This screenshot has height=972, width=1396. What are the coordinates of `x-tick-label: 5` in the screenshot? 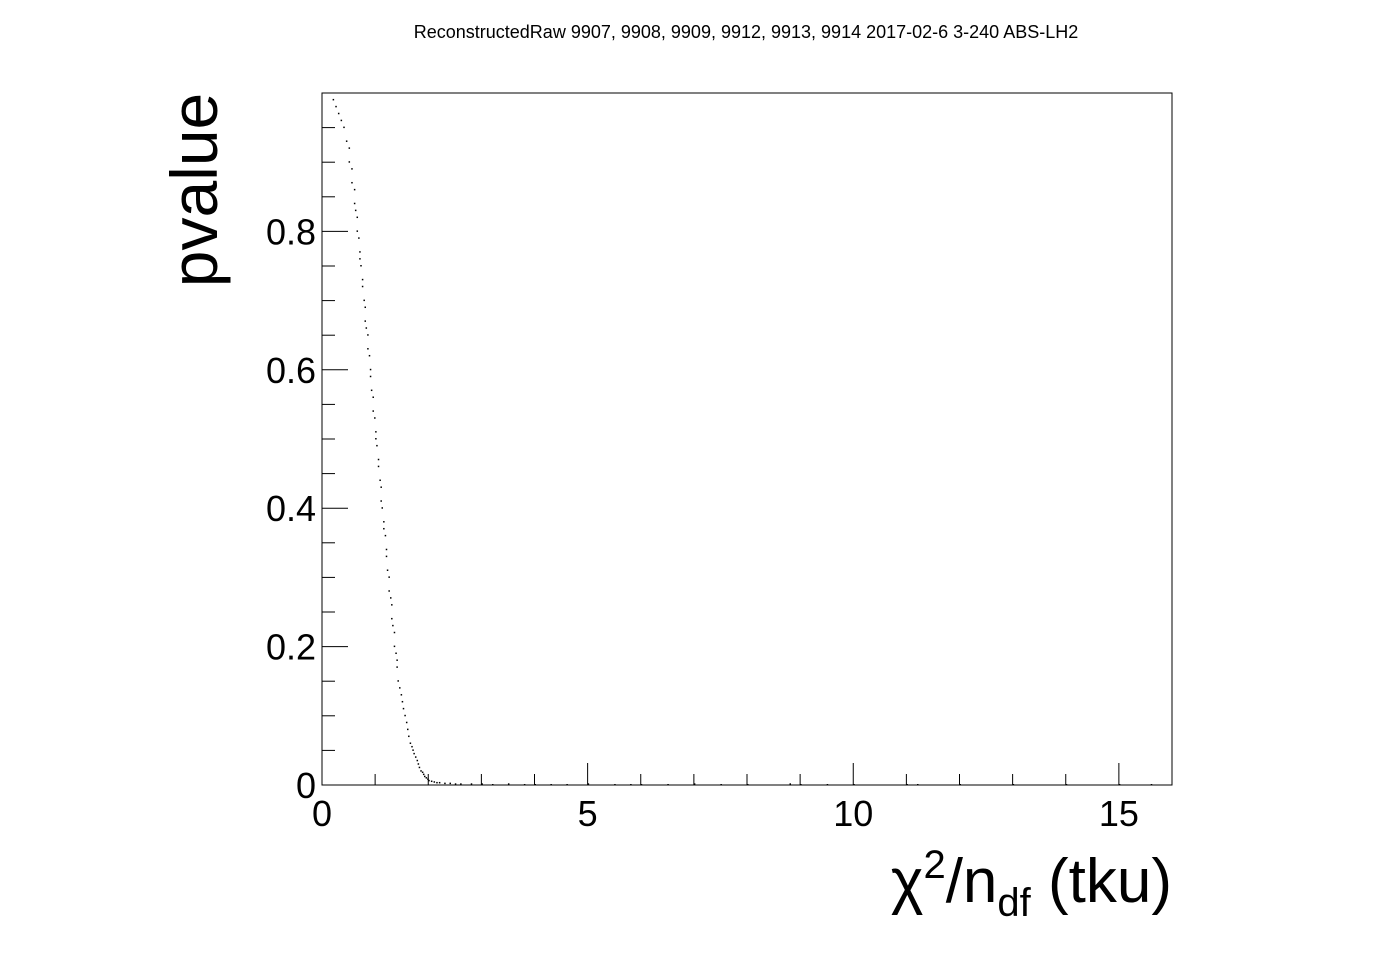 It's located at (588, 813).